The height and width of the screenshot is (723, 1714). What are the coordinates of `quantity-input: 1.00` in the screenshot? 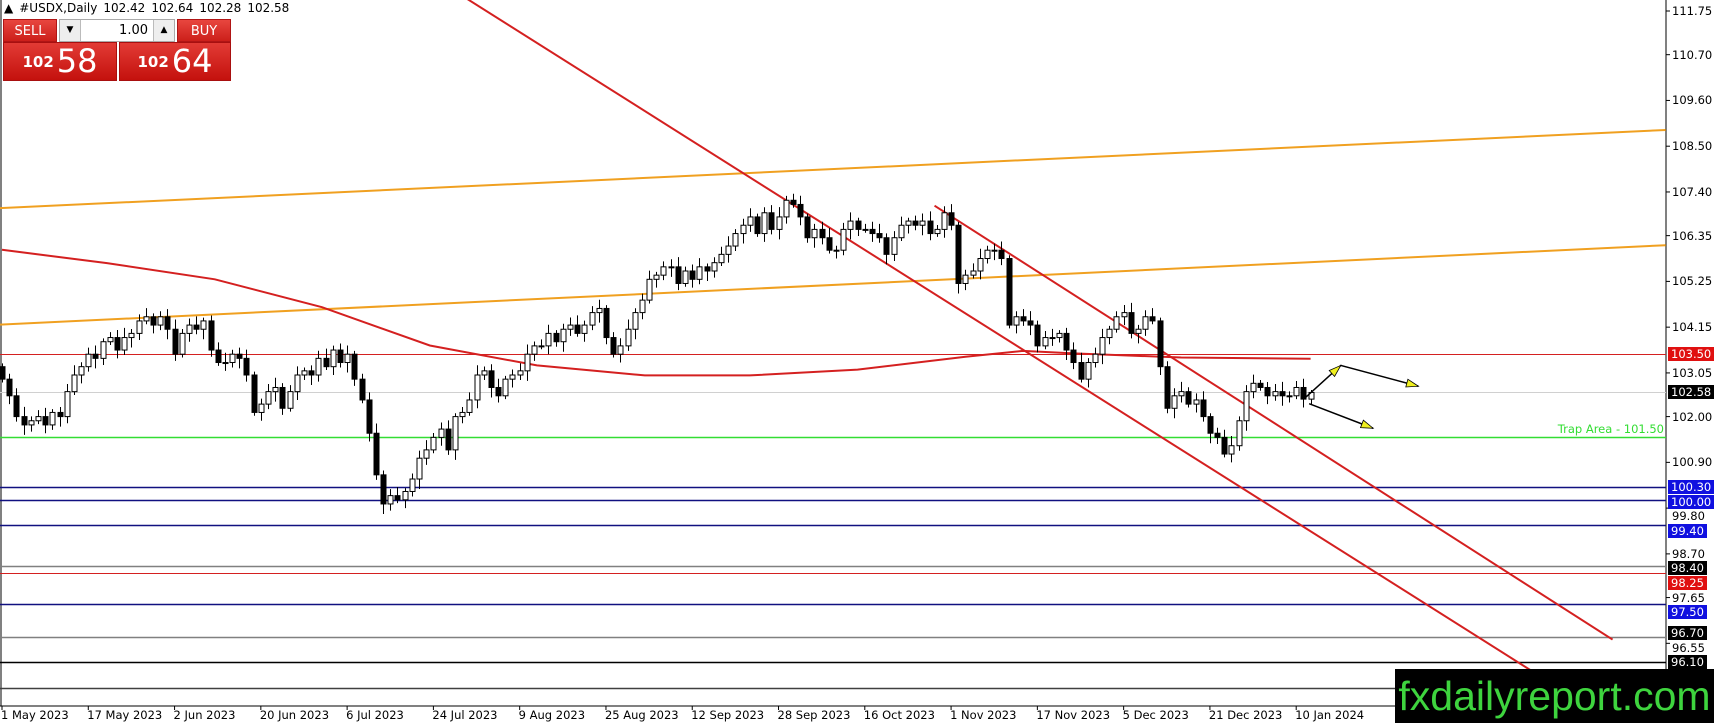 It's located at (133, 30).